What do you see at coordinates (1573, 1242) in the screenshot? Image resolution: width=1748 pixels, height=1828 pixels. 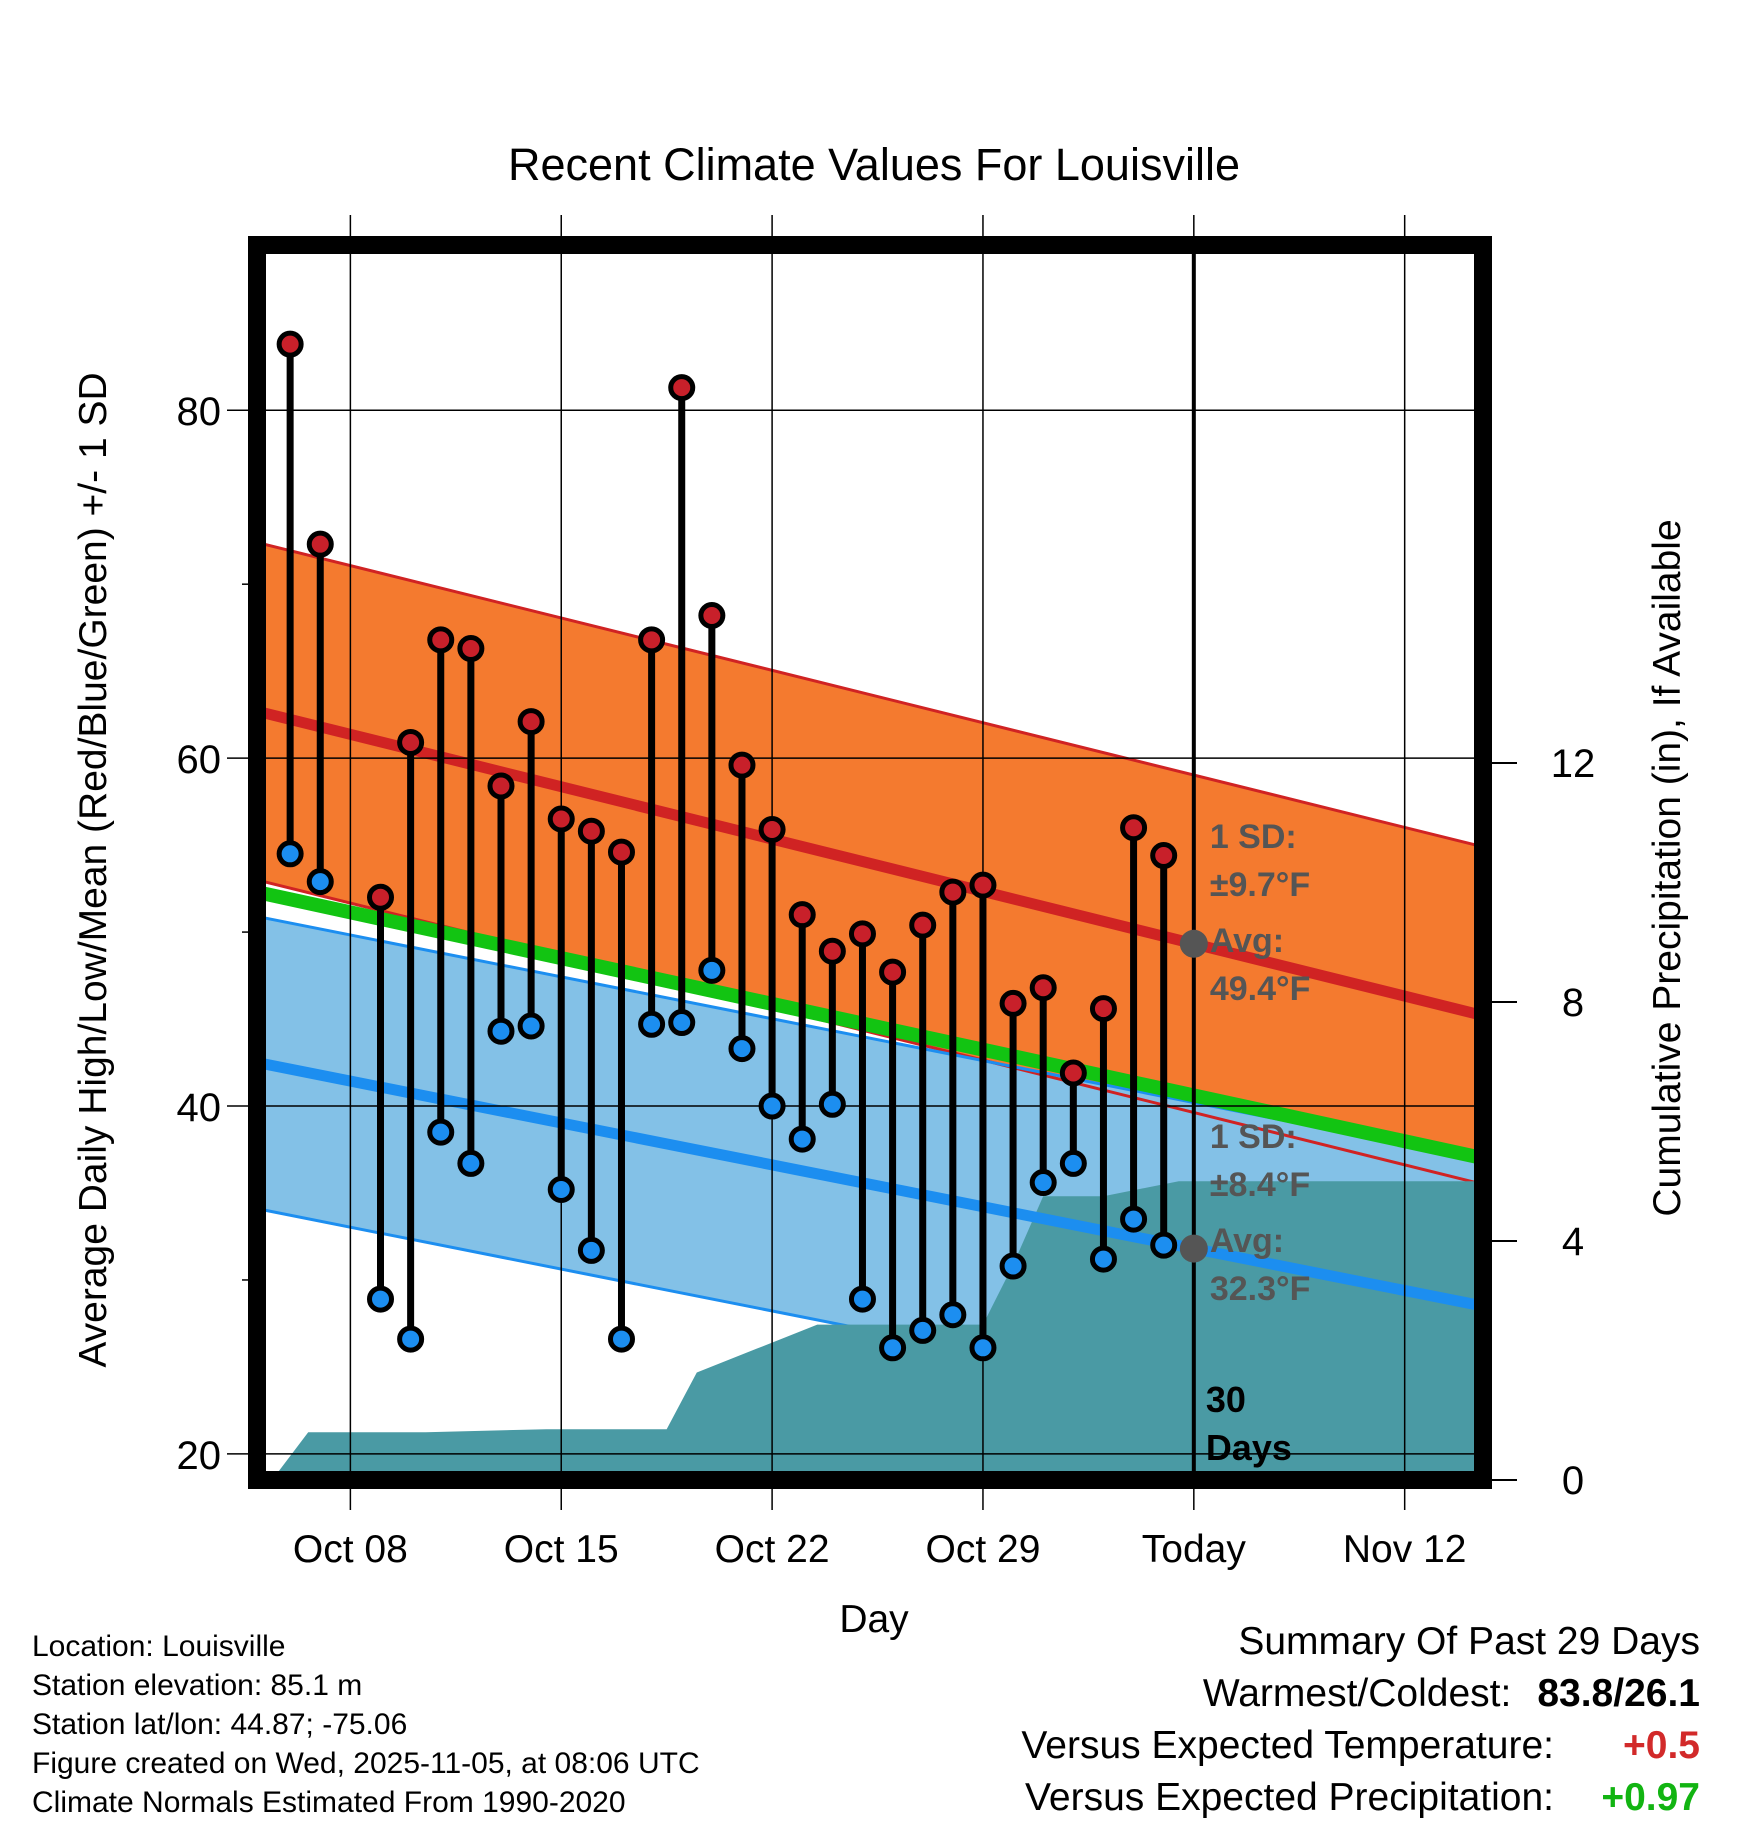 I see `right-tick-label: 4` at bounding box center [1573, 1242].